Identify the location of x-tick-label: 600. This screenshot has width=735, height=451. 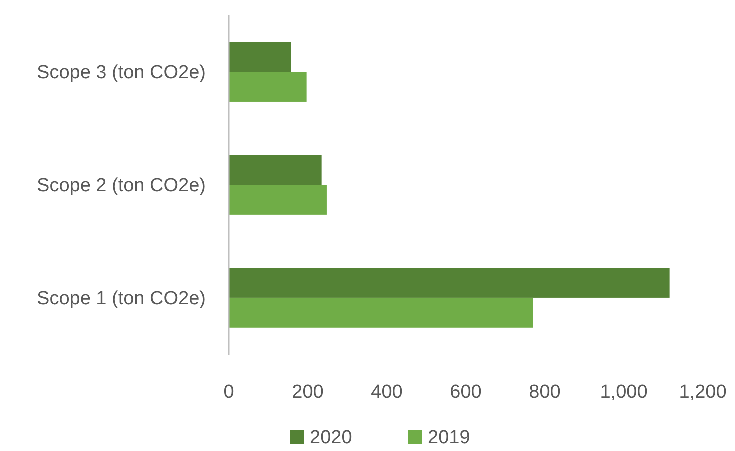
(466, 392).